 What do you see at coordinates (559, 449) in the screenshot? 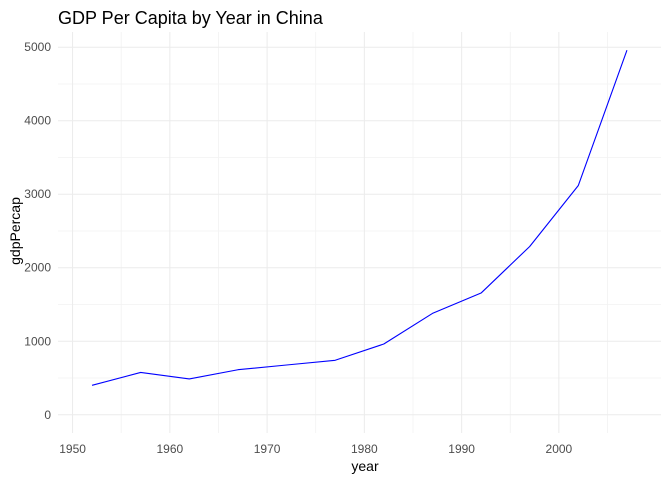
I see `x-tick-label-5: 2000` at bounding box center [559, 449].